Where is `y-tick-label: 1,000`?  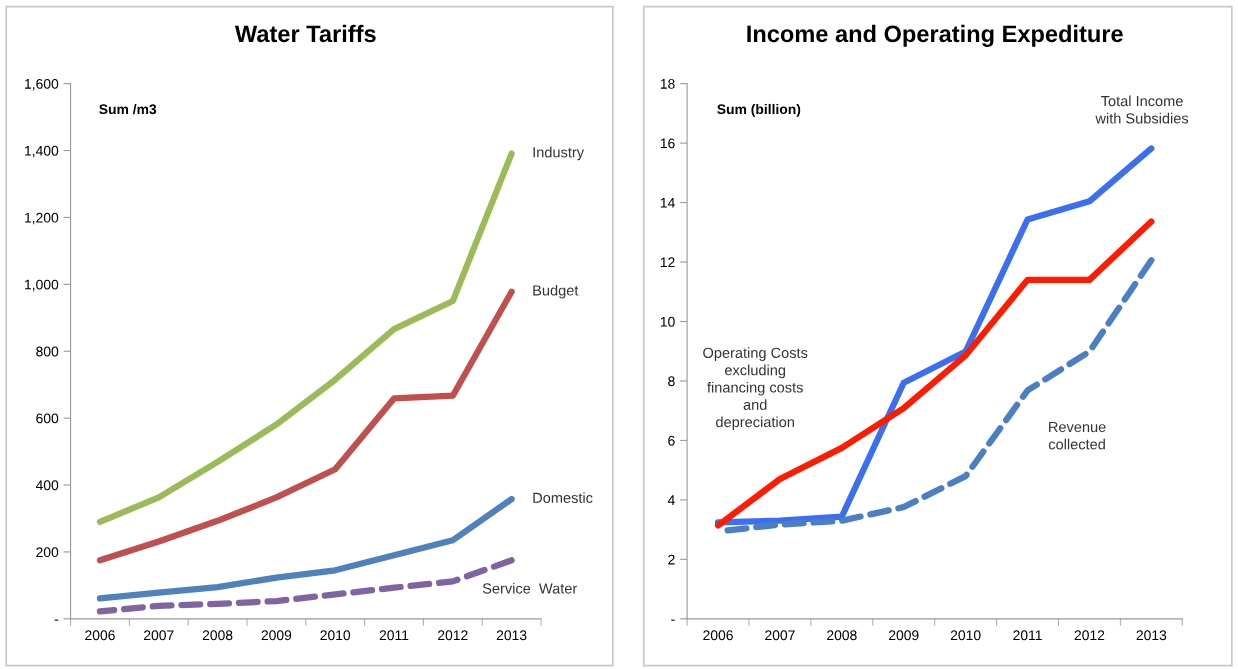 y-tick-label: 1,000 is located at coordinates (42, 285).